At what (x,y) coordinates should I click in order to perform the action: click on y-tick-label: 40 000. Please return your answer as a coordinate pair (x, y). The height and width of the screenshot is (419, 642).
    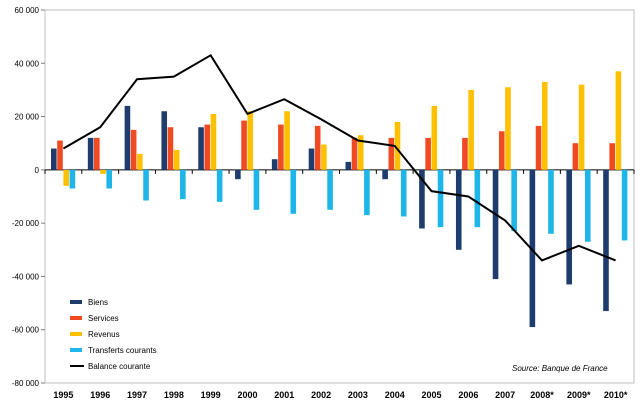
    Looking at the image, I should click on (27, 63).